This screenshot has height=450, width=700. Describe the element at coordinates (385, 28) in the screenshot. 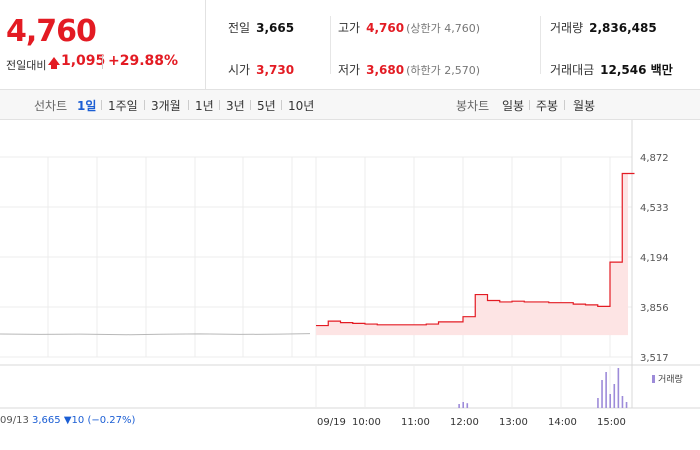

I see `stat-value: 4,760` at that location.